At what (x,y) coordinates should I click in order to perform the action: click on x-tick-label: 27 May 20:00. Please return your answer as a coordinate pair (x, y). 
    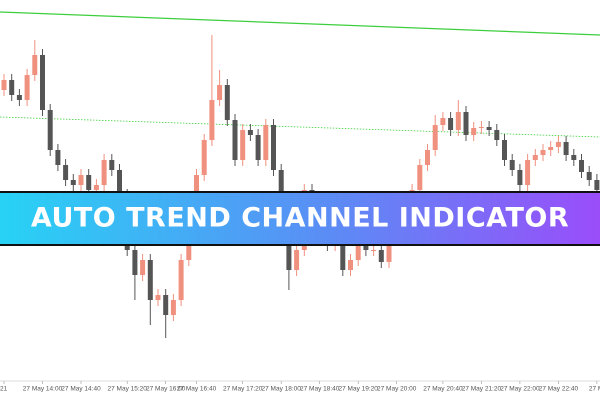
    Looking at the image, I should click on (397, 389).